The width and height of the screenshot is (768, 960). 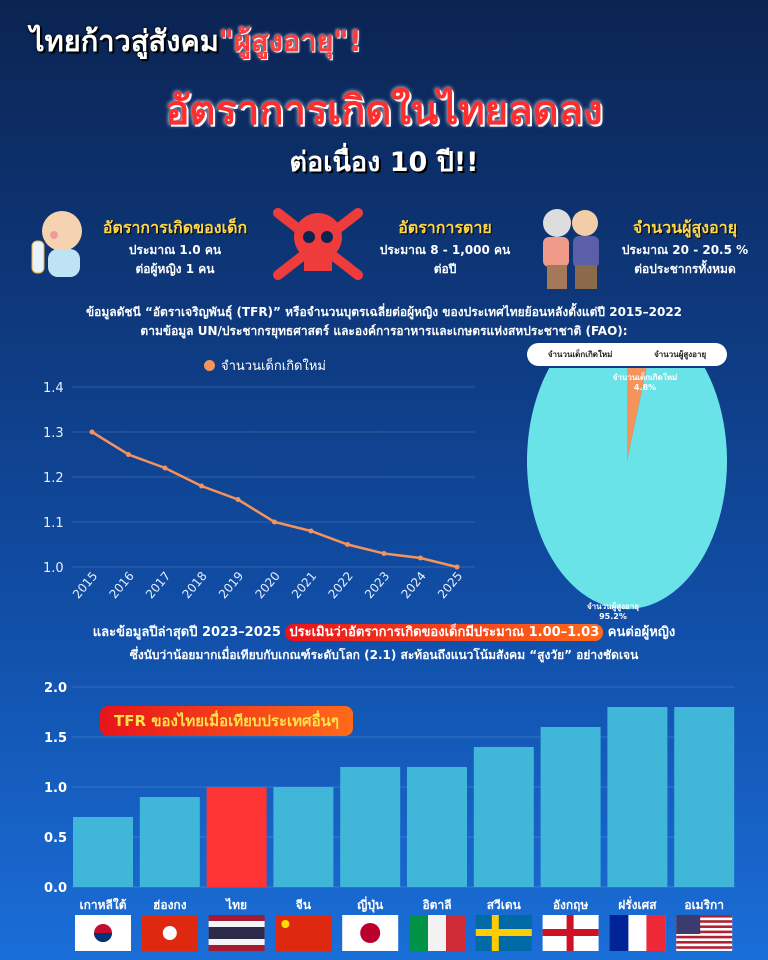 I want to click on flag-kr-icon, so click(x=103, y=933).